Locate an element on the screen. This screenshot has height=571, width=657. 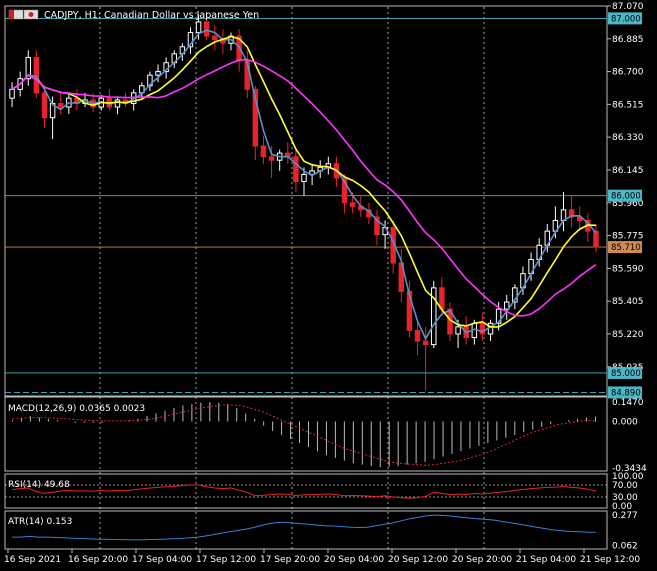
time-tick-label: 21 Sep 12:00 is located at coordinates (610, 560).